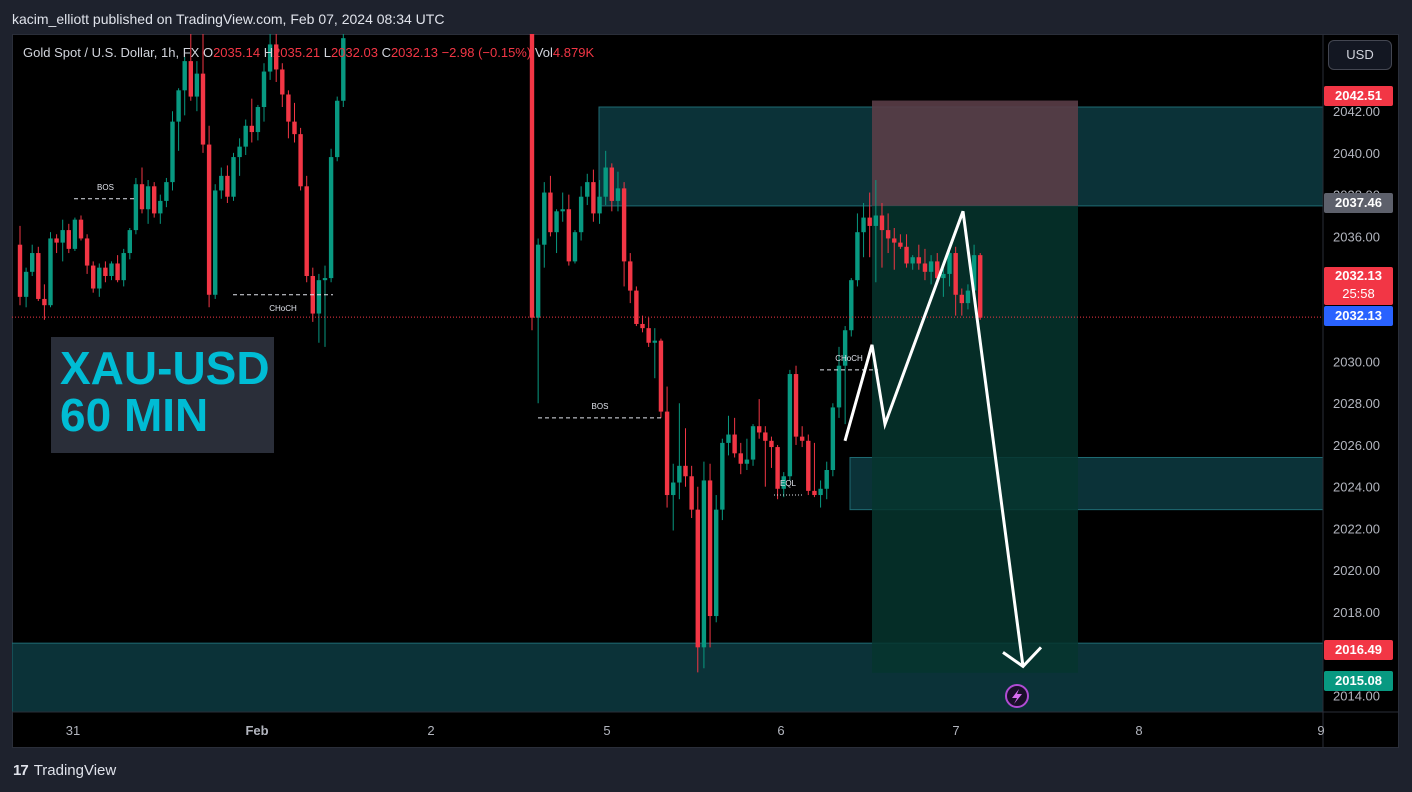 This screenshot has height=792, width=1412. What do you see at coordinates (1358, 650) in the screenshot?
I see `price-tag: 2016.49` at bounding box center [1358, 650].